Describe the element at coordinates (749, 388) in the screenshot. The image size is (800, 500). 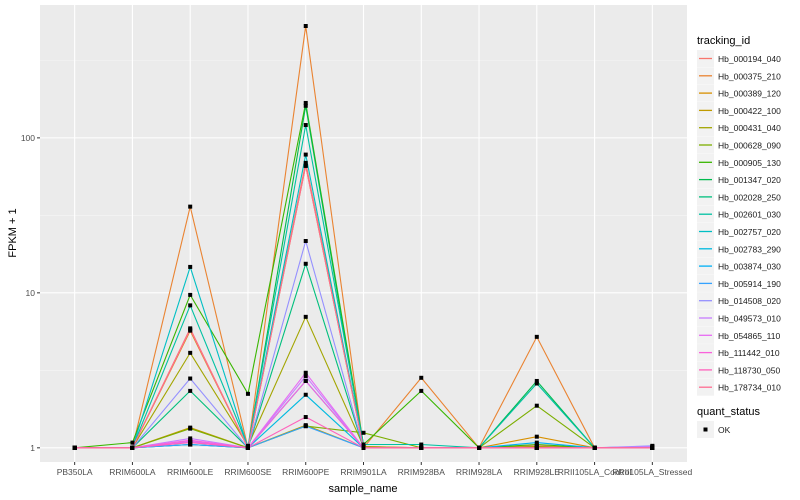
I see `legend-label: Hb_178734_010` at that location.